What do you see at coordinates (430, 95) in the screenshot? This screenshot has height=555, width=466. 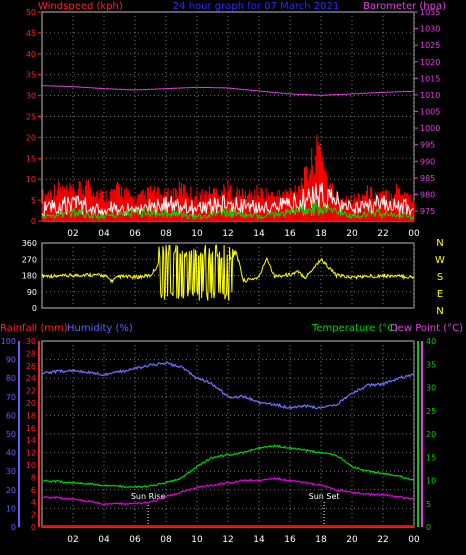 I see `baro-y-tick: 1010` at bounding box center [430, 95].